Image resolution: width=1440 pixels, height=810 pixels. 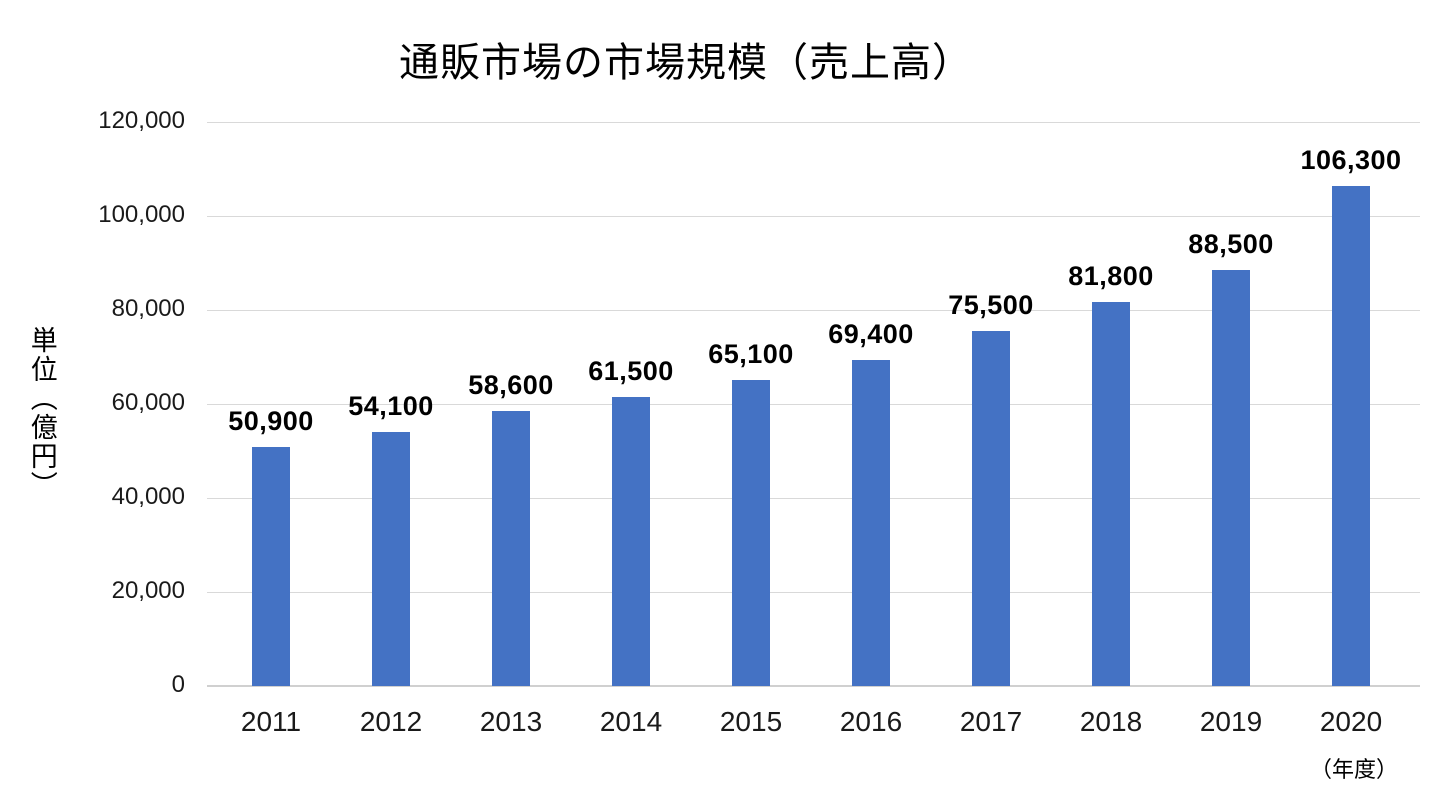 I want to click on y-axis-tick-label: 120,000, so click(x=141, y=120).